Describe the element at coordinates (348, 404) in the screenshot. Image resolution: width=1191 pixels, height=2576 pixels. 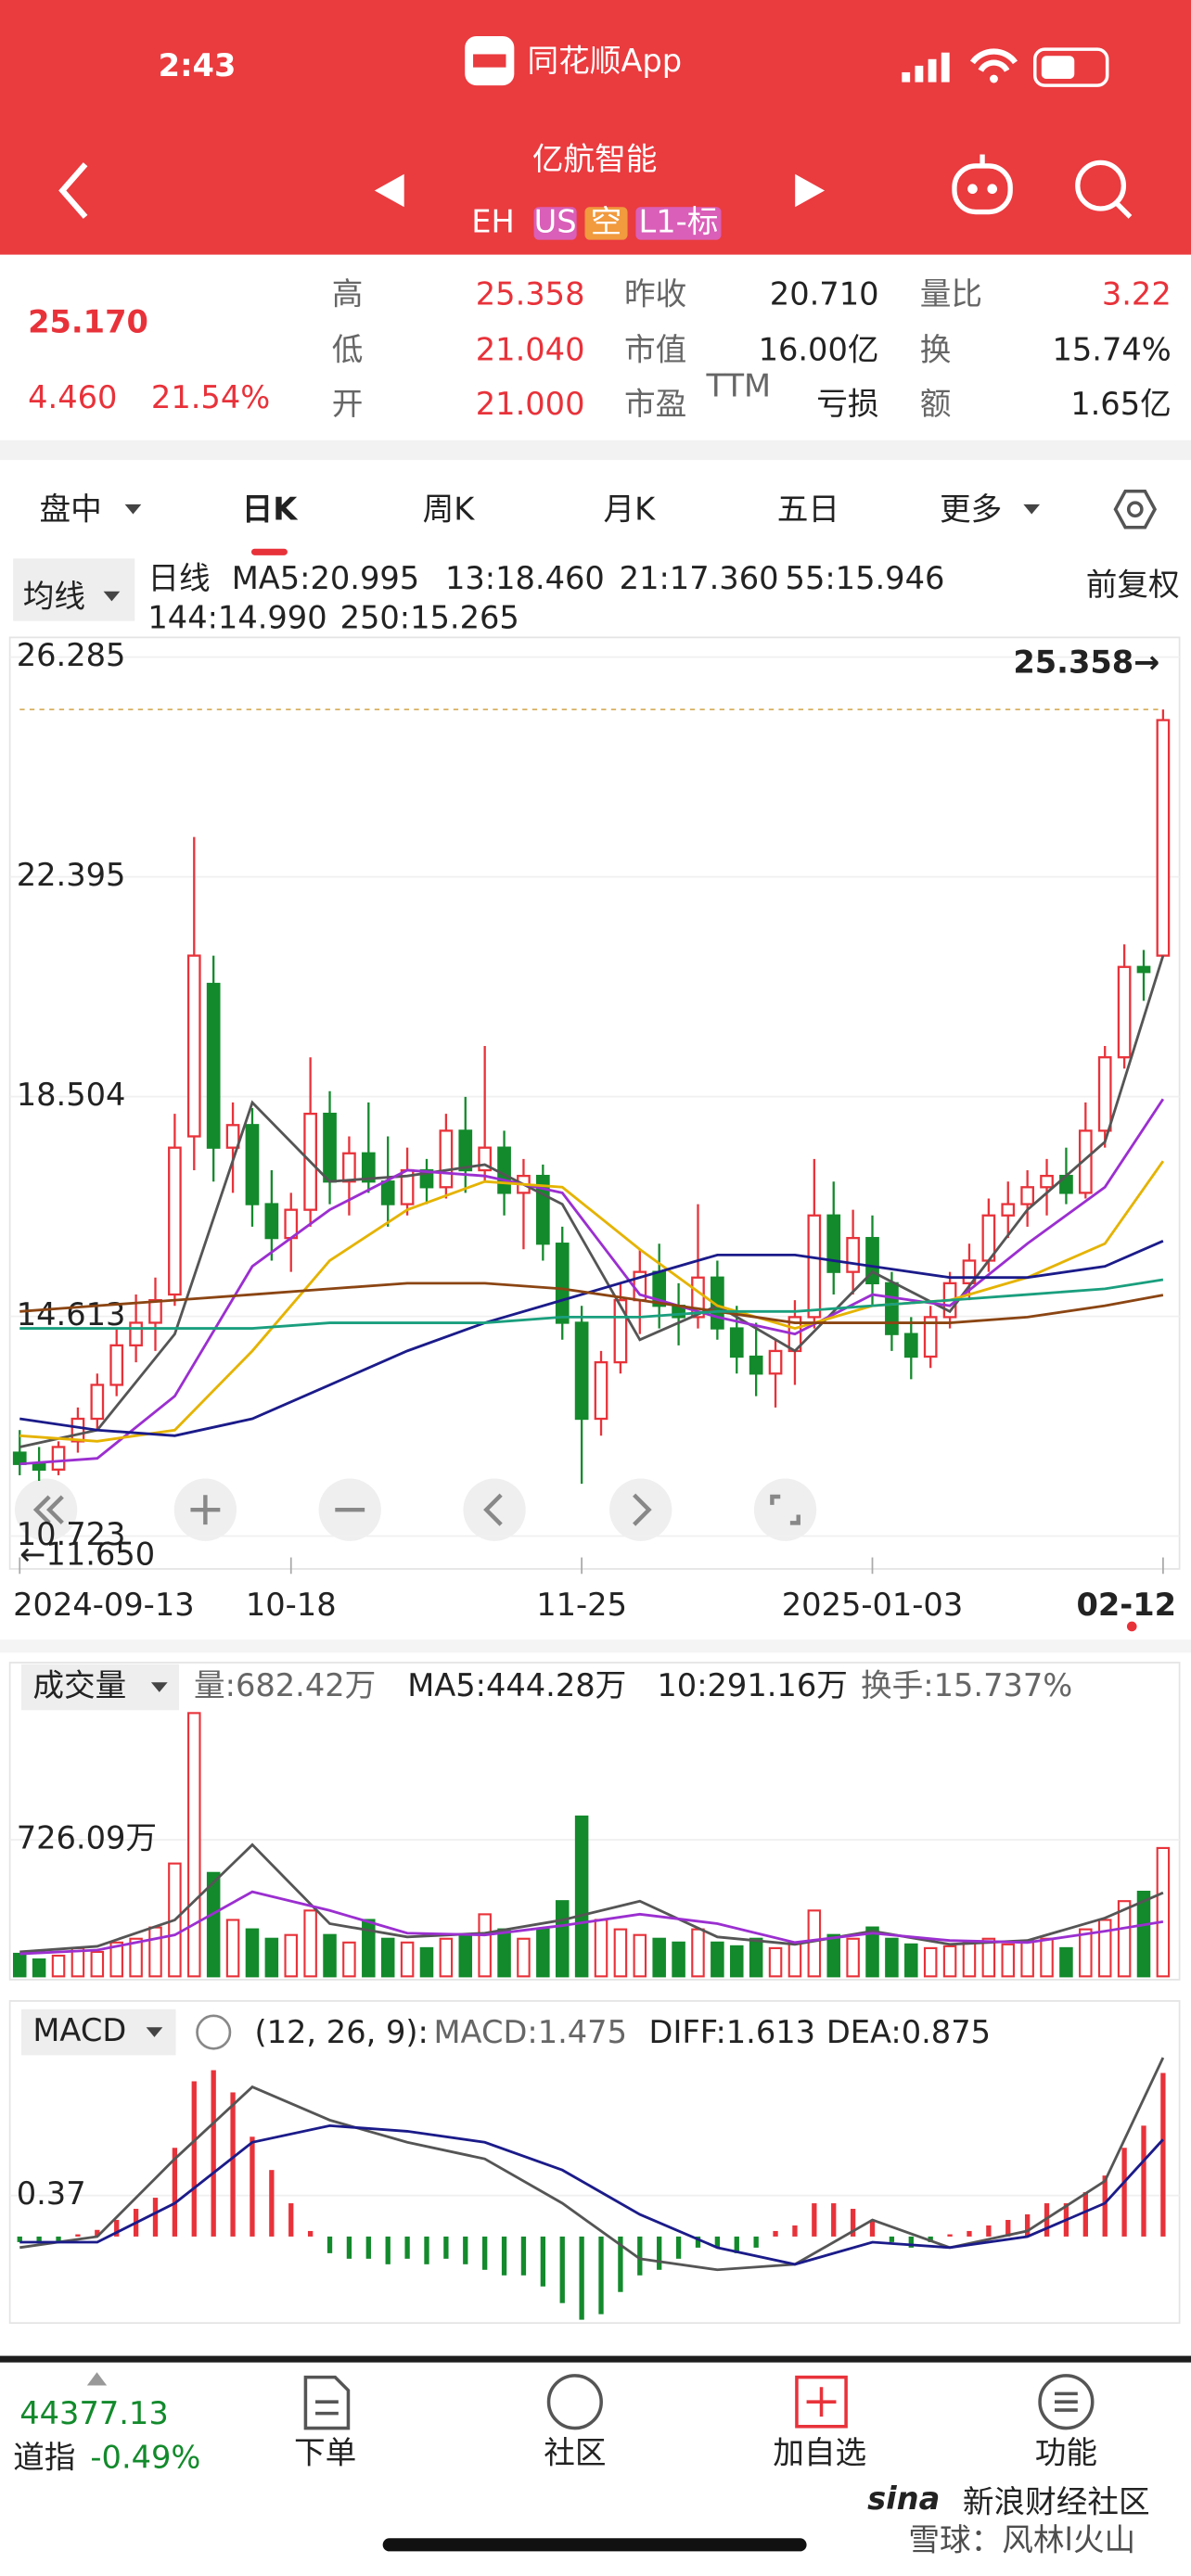
I see `field-label: 开` at that location.